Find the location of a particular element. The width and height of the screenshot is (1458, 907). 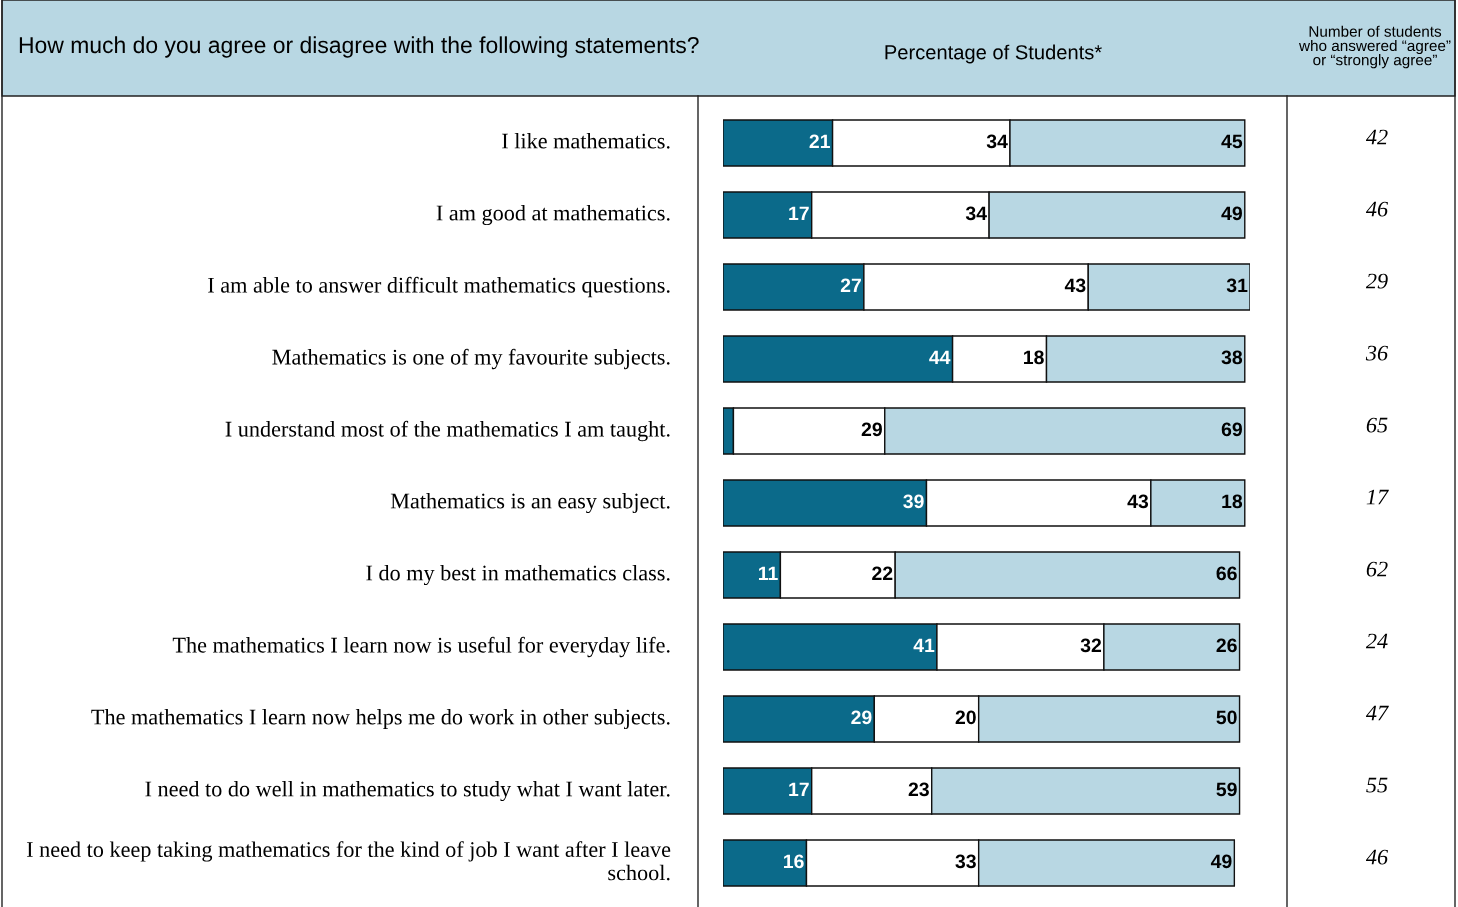

x-axis-title: Percentage of Students* is located at coordinates (993, 54).